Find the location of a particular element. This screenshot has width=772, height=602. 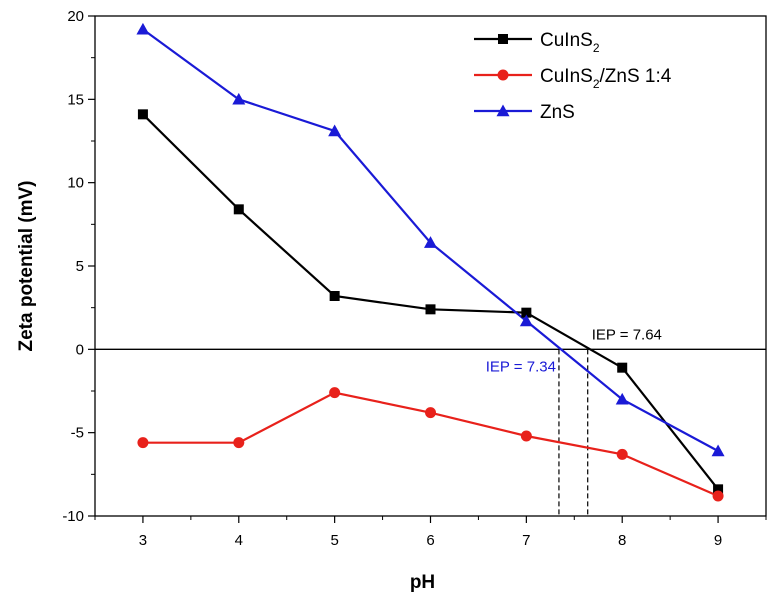

legend-label-tail: /ZnS 1:4 is located at coordinates (636, 76).